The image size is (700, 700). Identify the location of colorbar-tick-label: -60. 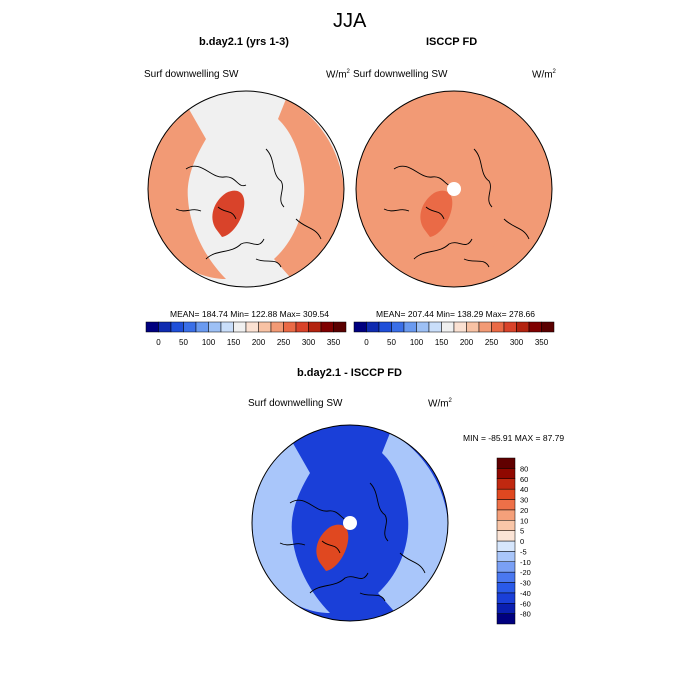
(525, 603).